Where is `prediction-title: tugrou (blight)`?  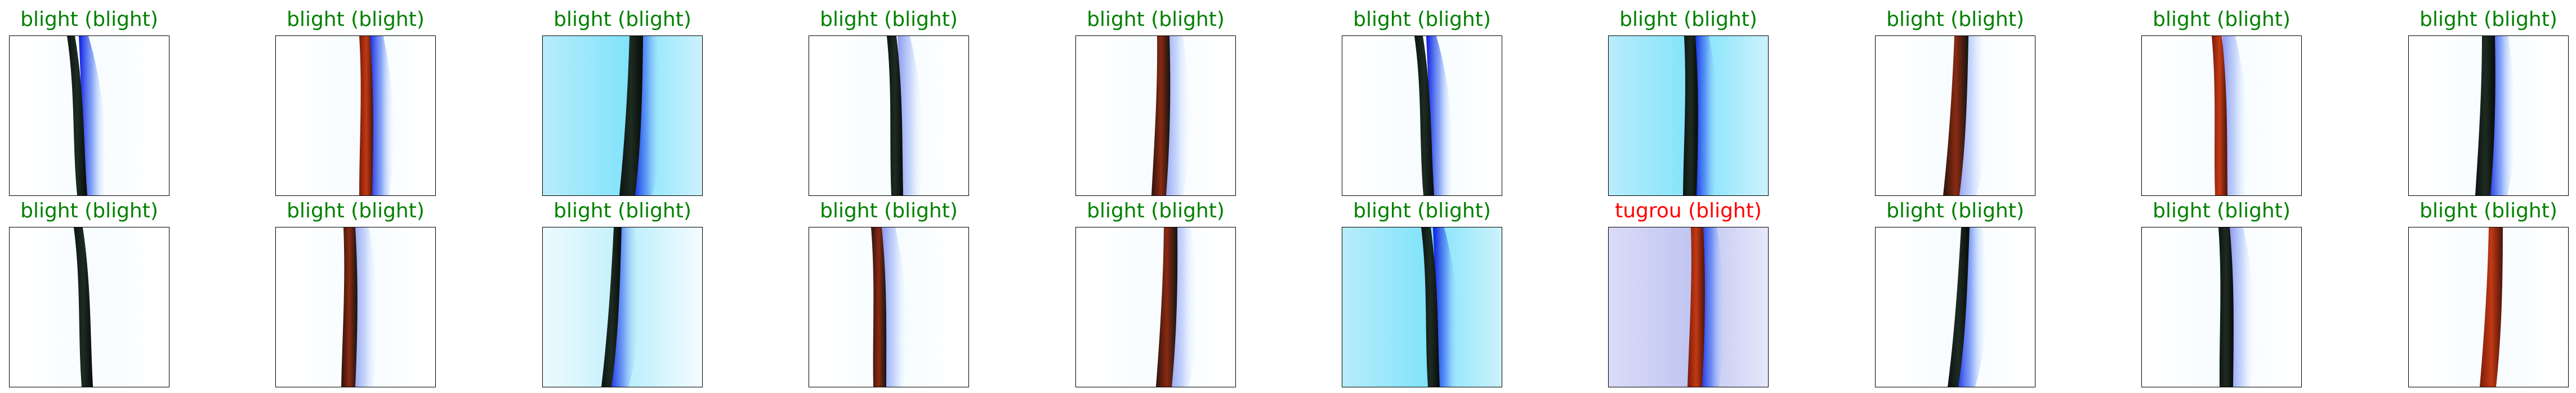
prediction-title: tugrou (blight) is located at coordinates (1688, 210).